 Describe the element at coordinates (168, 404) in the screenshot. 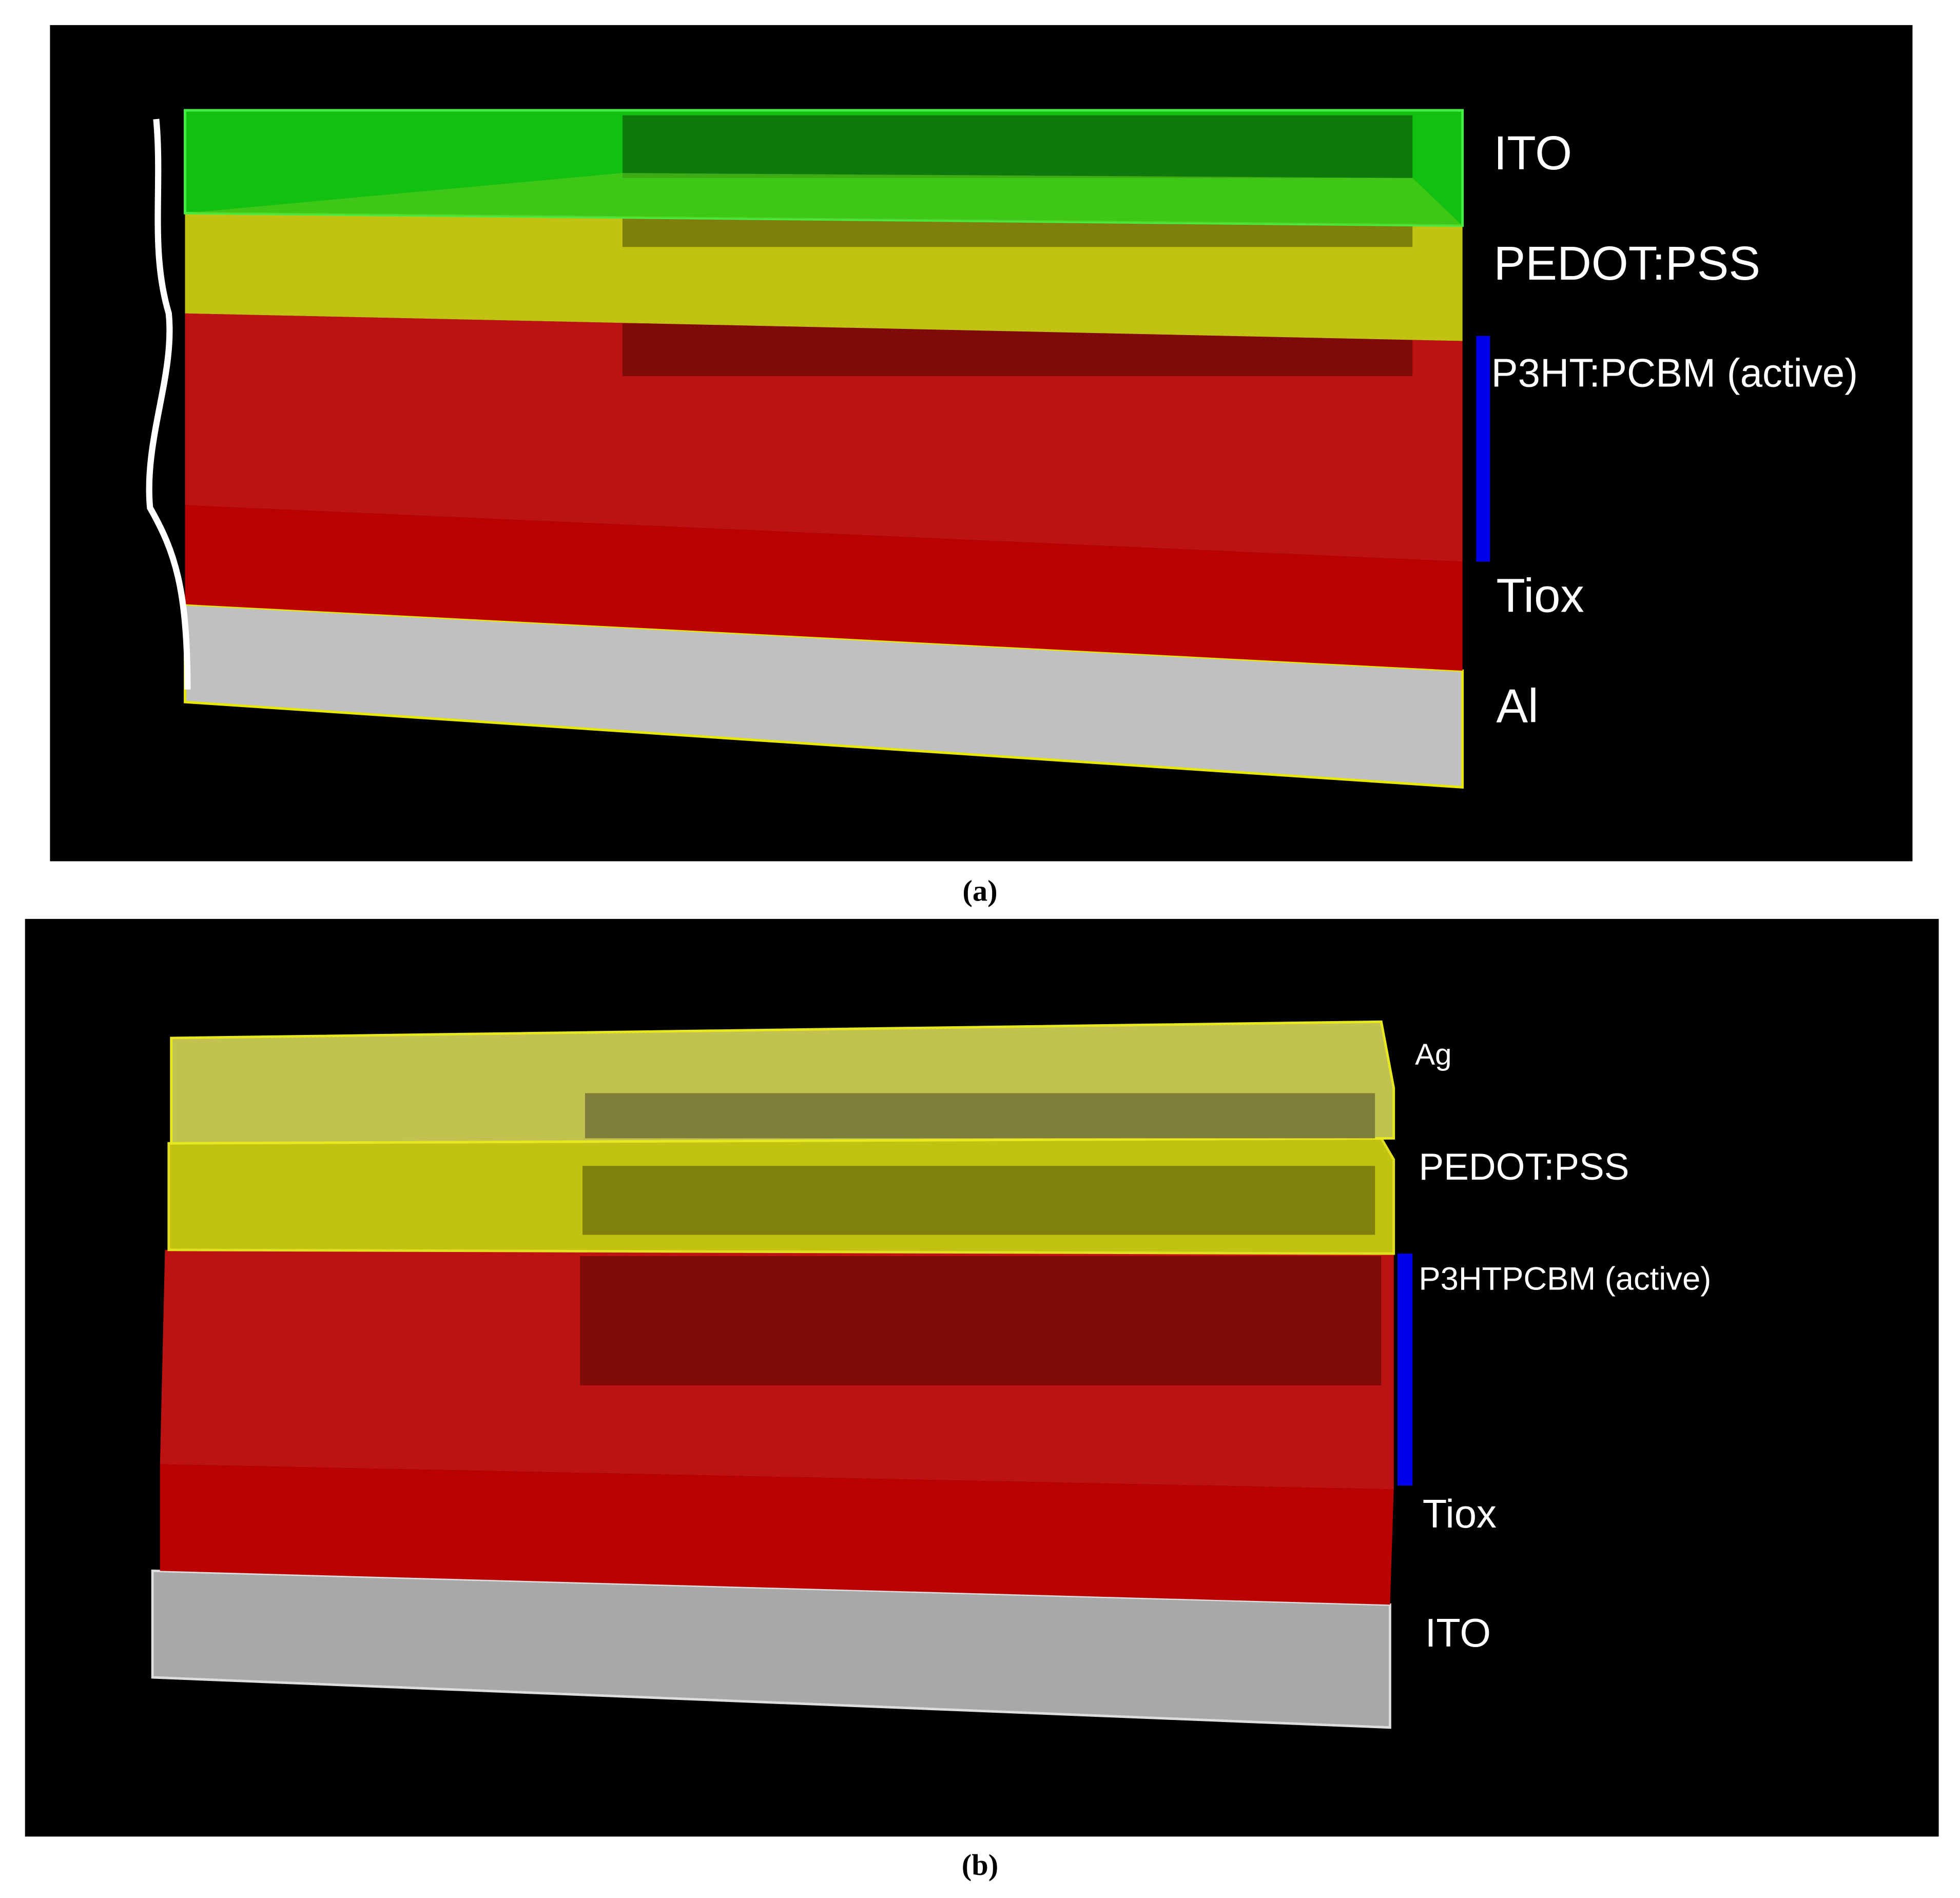

I see `profile-curve` at that location.